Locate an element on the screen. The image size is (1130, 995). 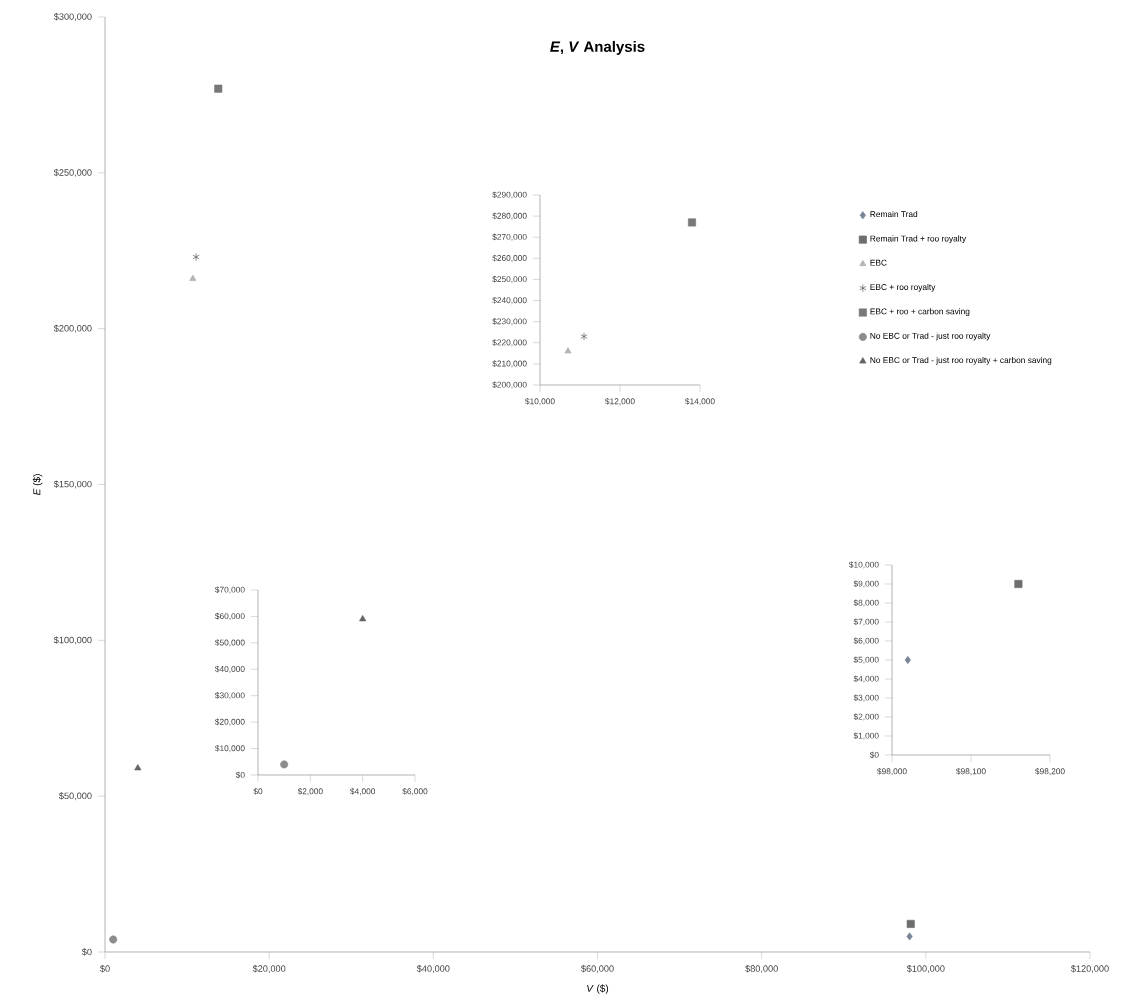
x-tick-label: $40,000 is located at coordinates (433, 968).